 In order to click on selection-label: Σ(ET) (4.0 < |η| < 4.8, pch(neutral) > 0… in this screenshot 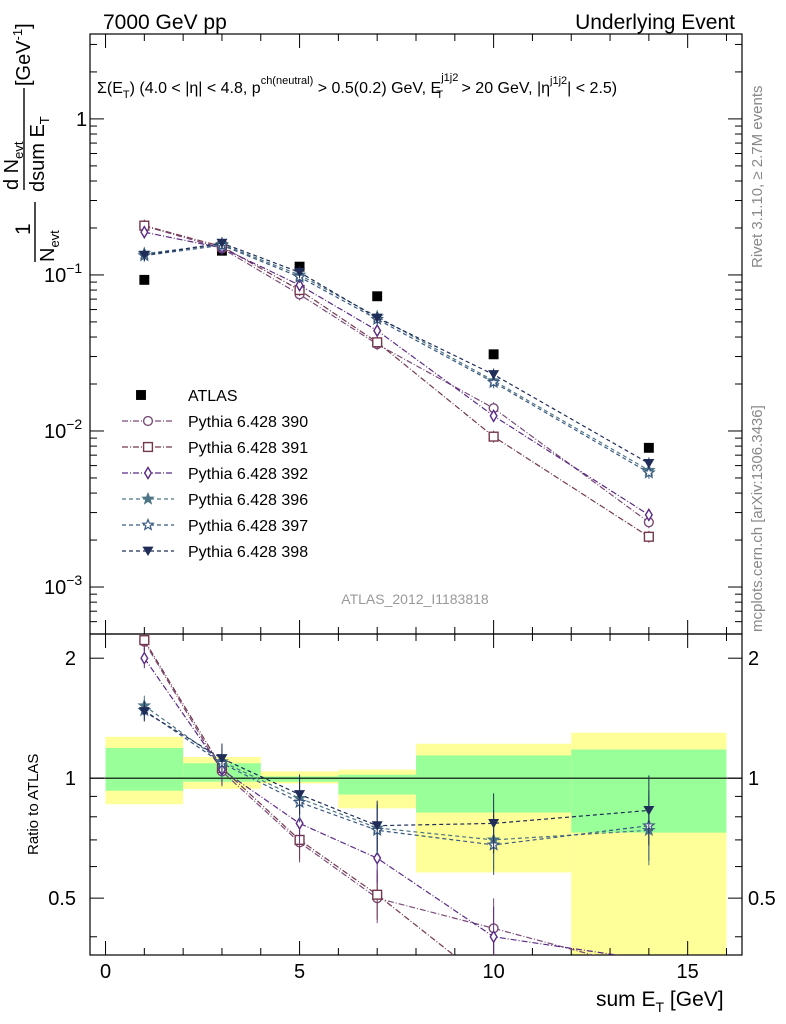, I will do `click(357, 86)`.